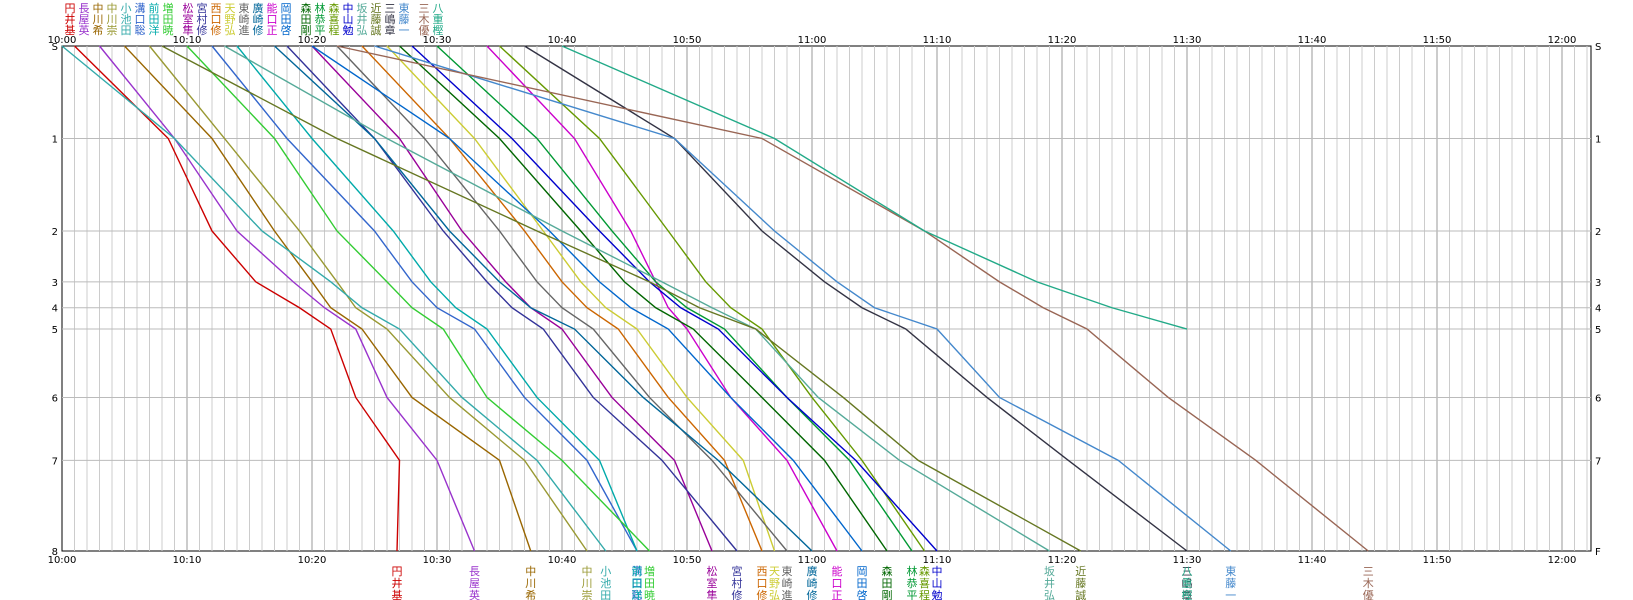 Image resolution: width=1633 pixels, height=600 pixels. I want to click on legend-entry-char: 円, so click(70, 8).